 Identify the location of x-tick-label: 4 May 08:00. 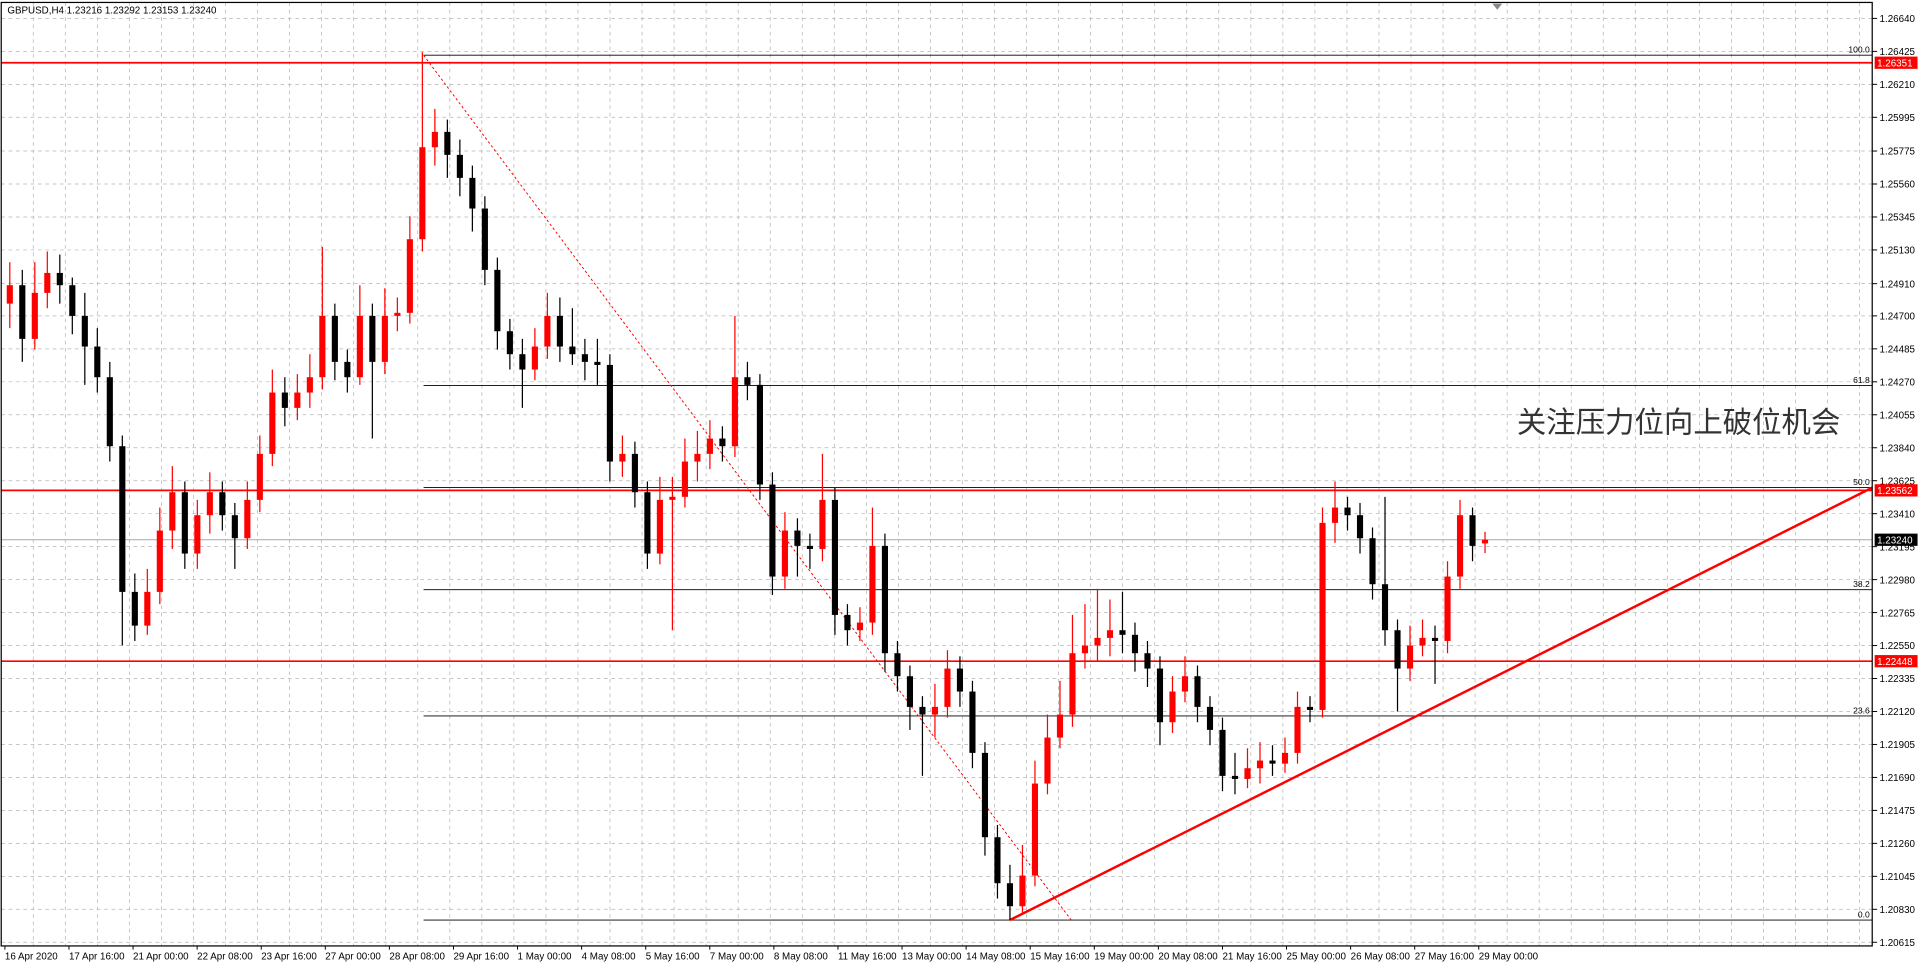
(609, 956).